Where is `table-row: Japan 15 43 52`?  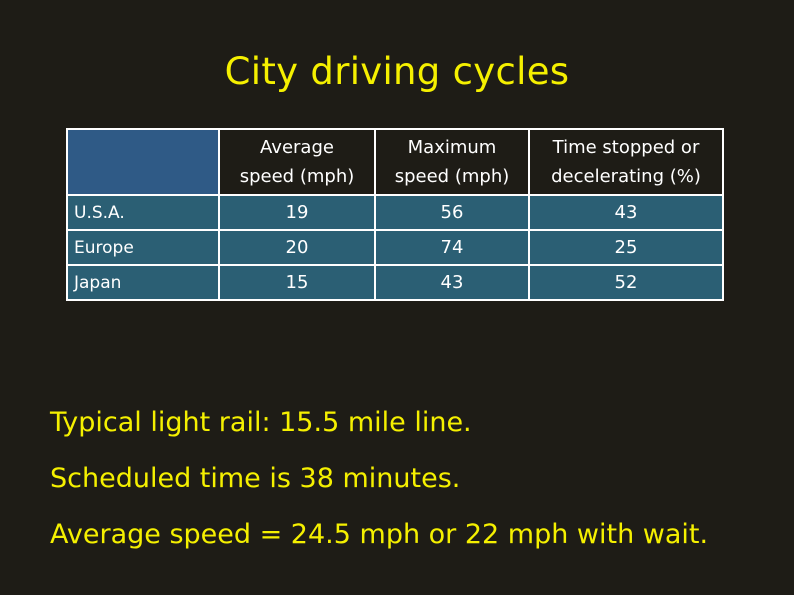 table-row: Japan 15 43 52 is located at coordinates (395, 282).